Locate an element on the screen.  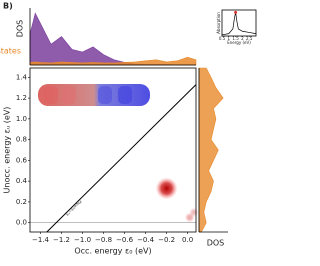
x-tick-label: 2.5 is located at coordinates (249, 38).